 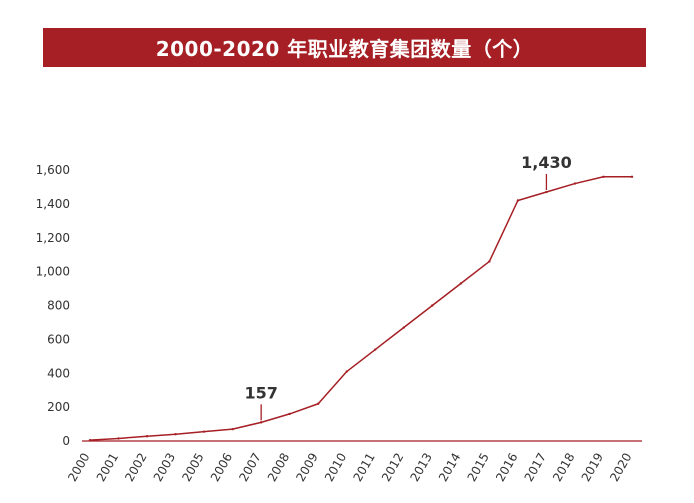 I want to click on x-tick-label: 2001, so click(x=107, y=467).